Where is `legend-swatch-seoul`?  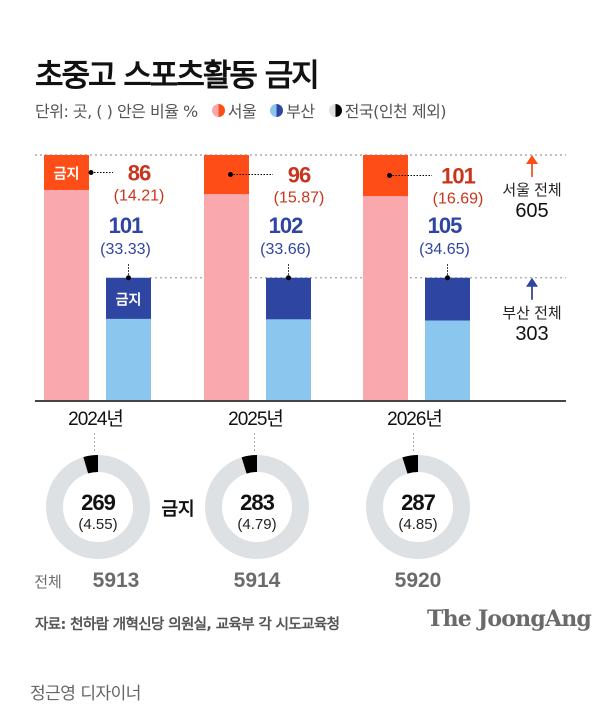
legend-swatch-seoul is located at coordinates (218, 110).